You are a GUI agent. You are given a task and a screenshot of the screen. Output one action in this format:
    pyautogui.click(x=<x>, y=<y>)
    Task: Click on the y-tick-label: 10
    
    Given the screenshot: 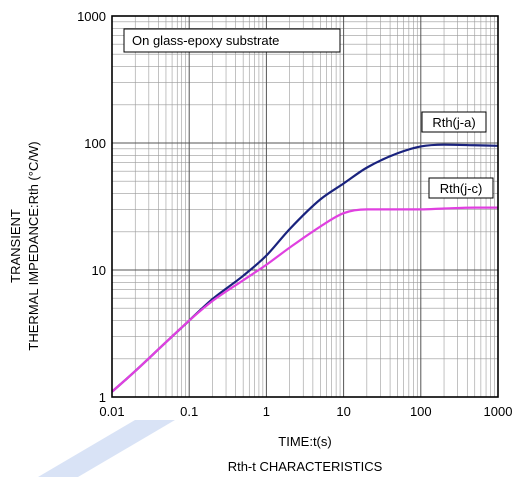 What is the action you would take?
    pyautogui.click(x=99, y=270)
    